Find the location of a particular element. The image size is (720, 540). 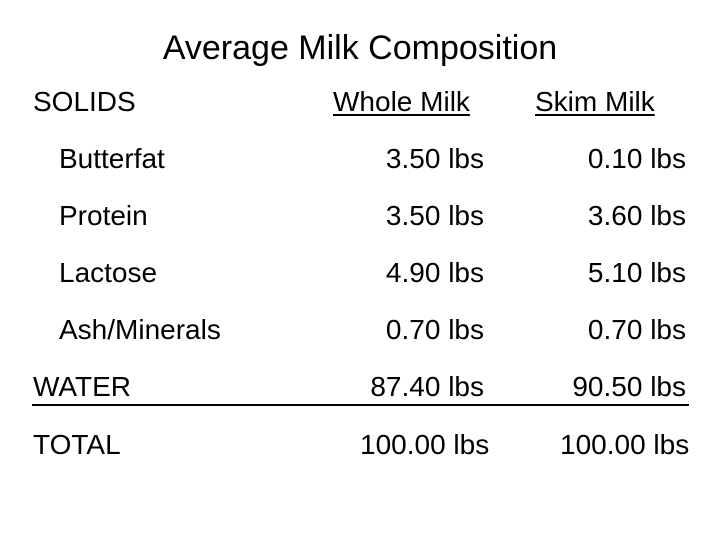

cell-water-skim: 90.50 lbs is located at coordinates (629, 386).